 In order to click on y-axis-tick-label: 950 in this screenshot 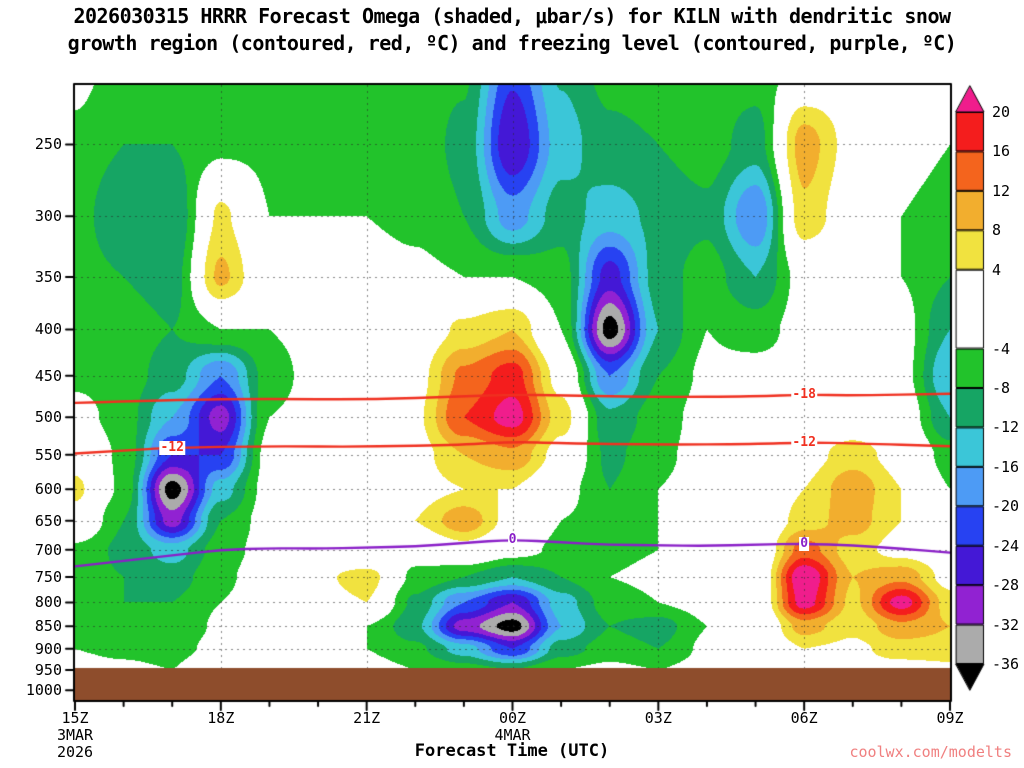, I will do `click(48, 670)`.